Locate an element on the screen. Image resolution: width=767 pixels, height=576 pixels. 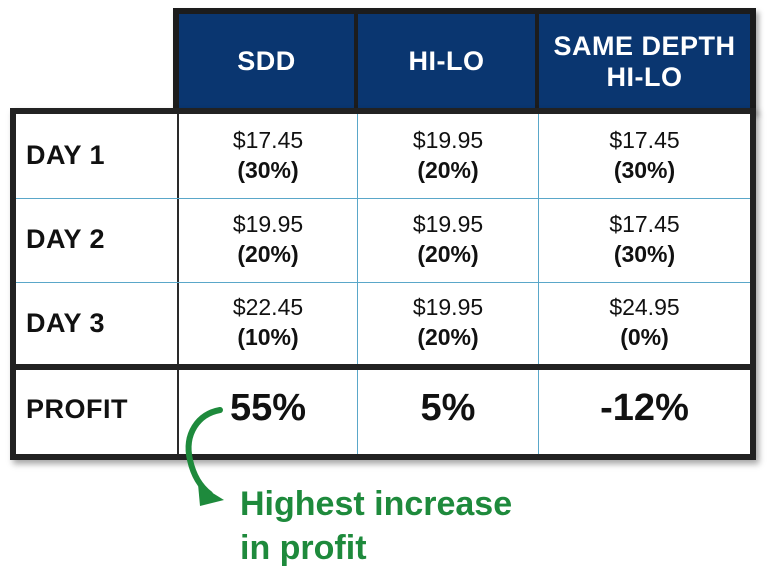
row-label-day-2: DAY 2 is located at coordinates (66, 239).